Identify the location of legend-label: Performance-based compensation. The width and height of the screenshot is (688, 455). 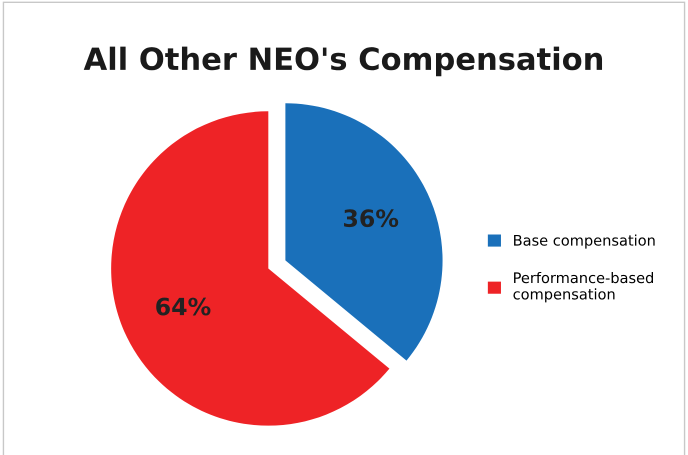
(583, 287).